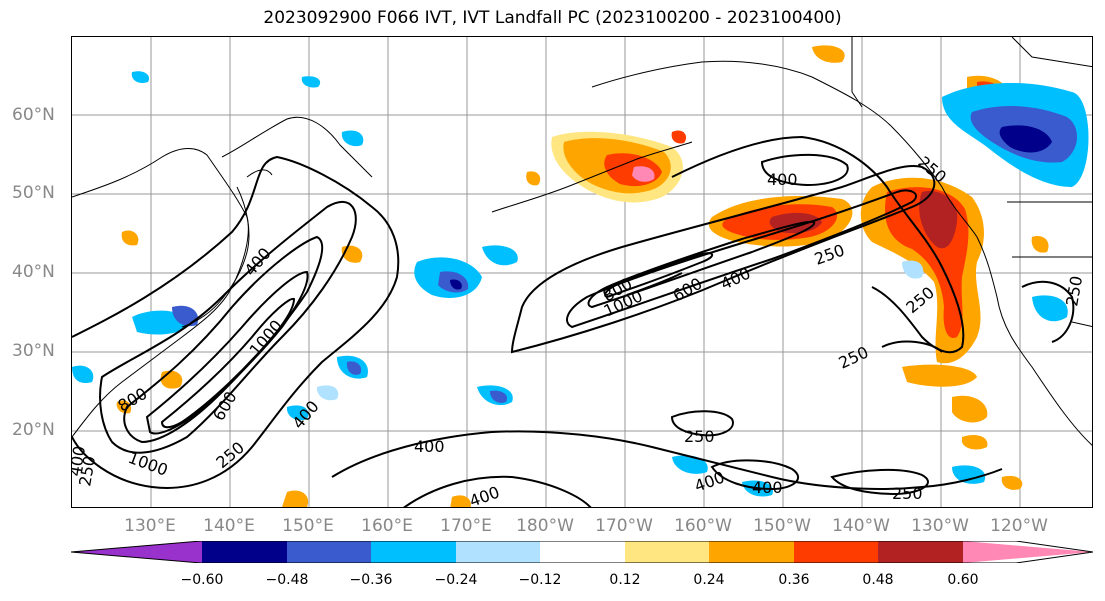 The height and width of the screenshot is (601, 1105). Describe the element at coordinates (940, 526) in the screenshot. I see `lon-label-130w: 130°W` at that location.